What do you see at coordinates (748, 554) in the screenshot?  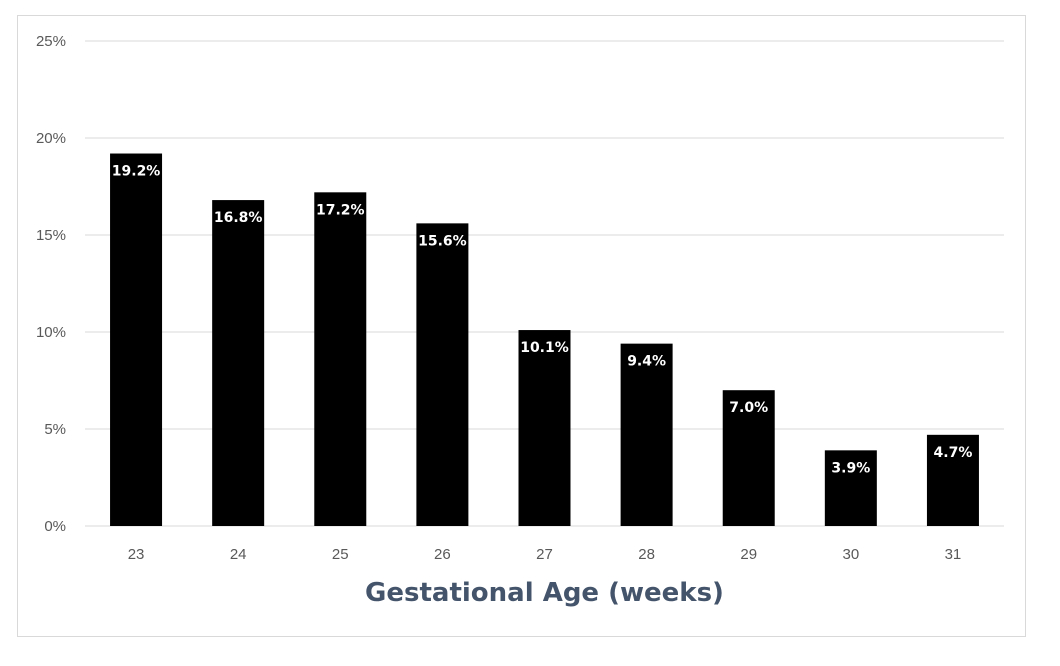 I see `x-tick-label: 29` at bounding box center [748, 554].